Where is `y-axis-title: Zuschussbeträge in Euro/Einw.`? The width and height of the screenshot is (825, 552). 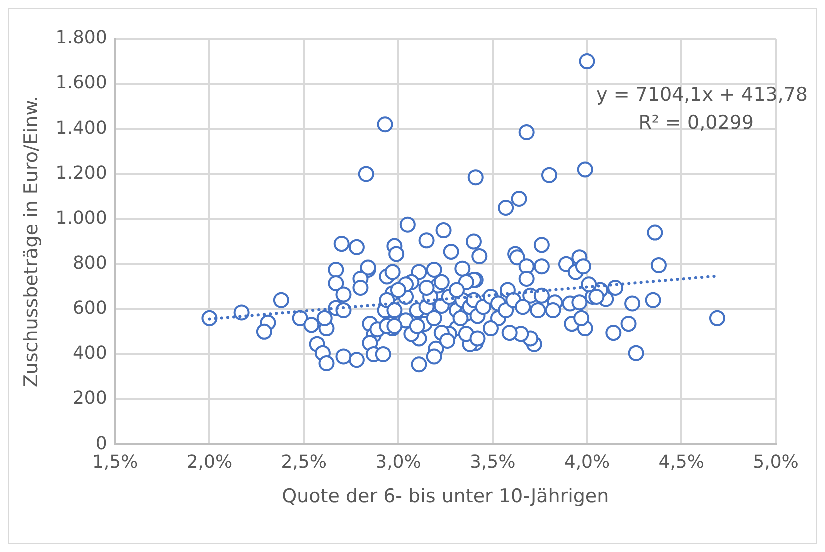
y-axis-title: Zuschussbeträge in Euro/Einw. is located at coordinates (31, 242).